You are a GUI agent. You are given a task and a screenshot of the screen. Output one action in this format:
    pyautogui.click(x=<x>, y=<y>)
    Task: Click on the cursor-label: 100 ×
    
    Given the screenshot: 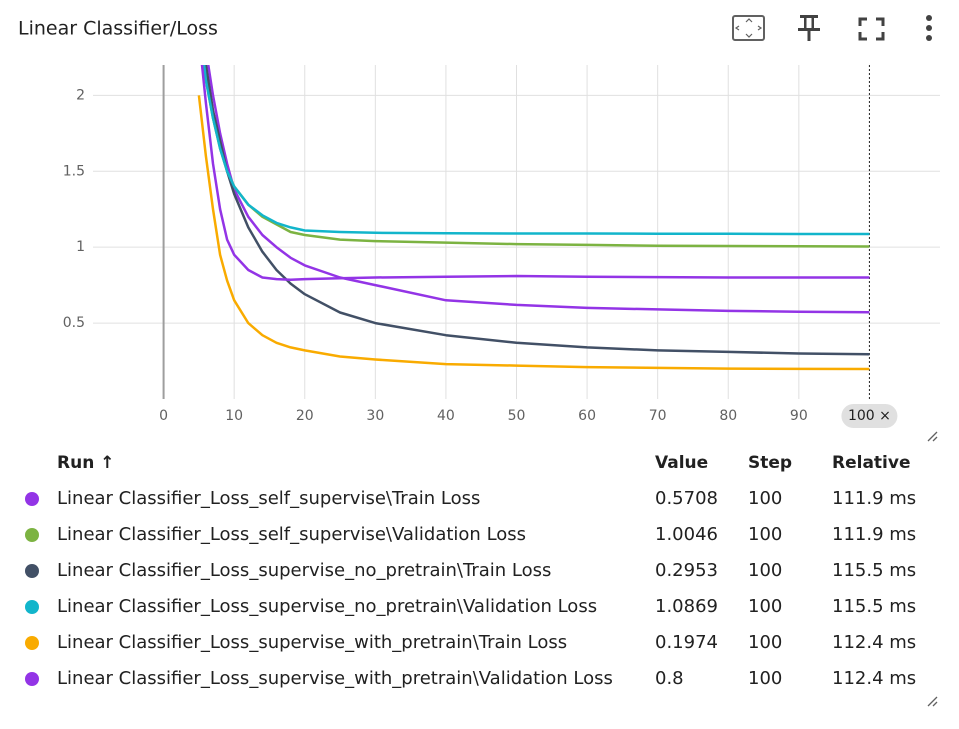 What is the action you would take?
    pyautogui.click(x=869, y=416)
    